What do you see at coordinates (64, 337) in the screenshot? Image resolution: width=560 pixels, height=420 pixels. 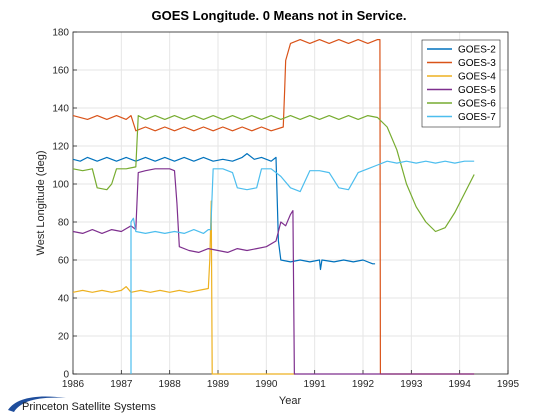 I see `y-tick-label: 20` at bounding box center [64, 337].